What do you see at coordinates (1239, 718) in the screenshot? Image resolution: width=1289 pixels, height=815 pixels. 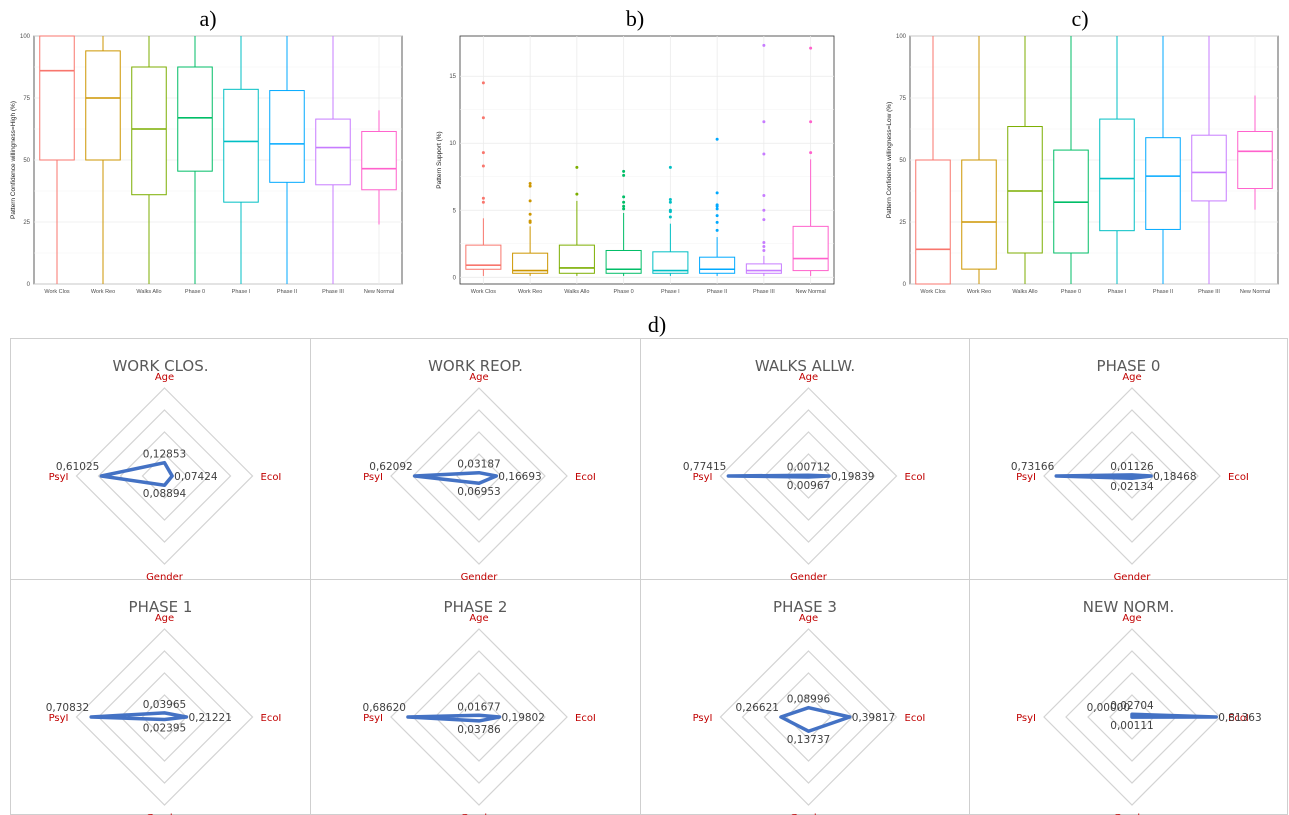 I see `radar-value-label: 0,81363` at bounding box center [1239, 718].